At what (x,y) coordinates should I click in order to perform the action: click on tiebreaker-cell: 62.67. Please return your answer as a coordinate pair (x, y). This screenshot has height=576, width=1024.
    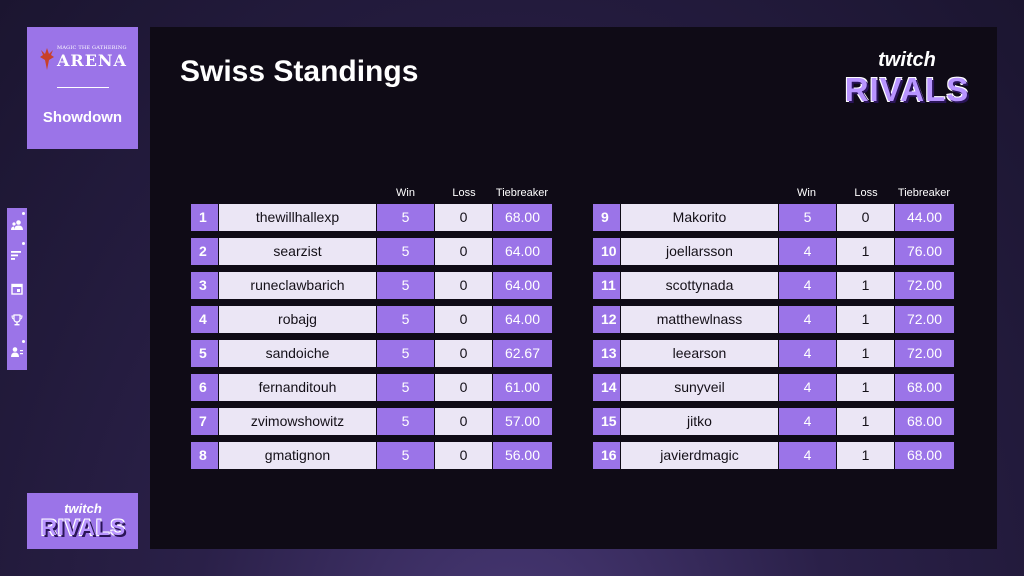
    Looking at the image, I should click on (522, 353).